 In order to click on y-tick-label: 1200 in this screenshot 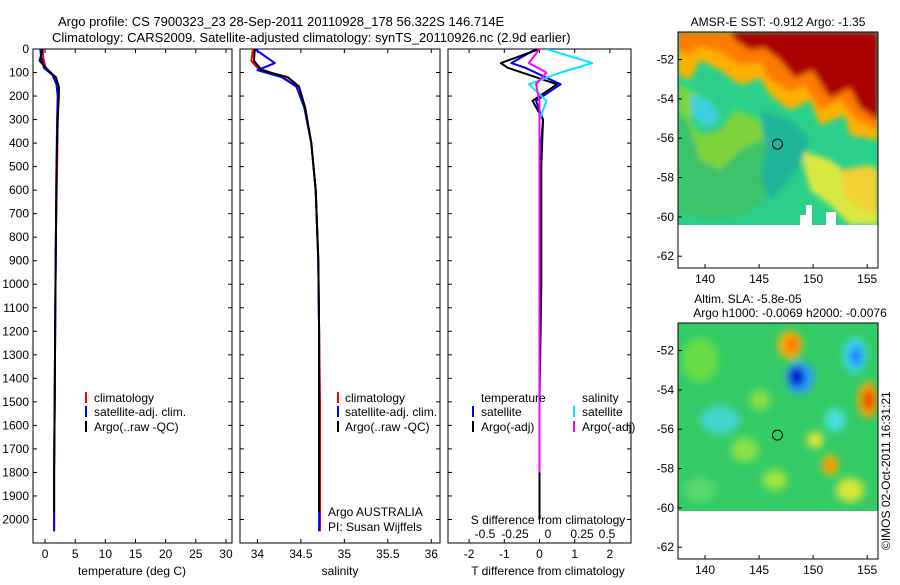, I will do `click(15, 331)`.